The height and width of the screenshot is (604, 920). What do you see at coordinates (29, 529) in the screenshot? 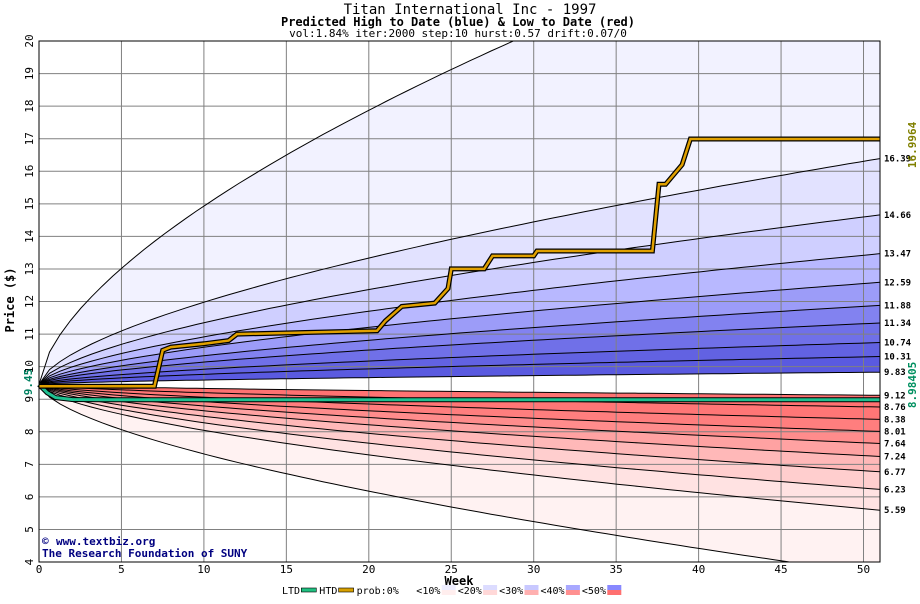
I see `y-tick-label: 5` at bounding box center [29, 529].